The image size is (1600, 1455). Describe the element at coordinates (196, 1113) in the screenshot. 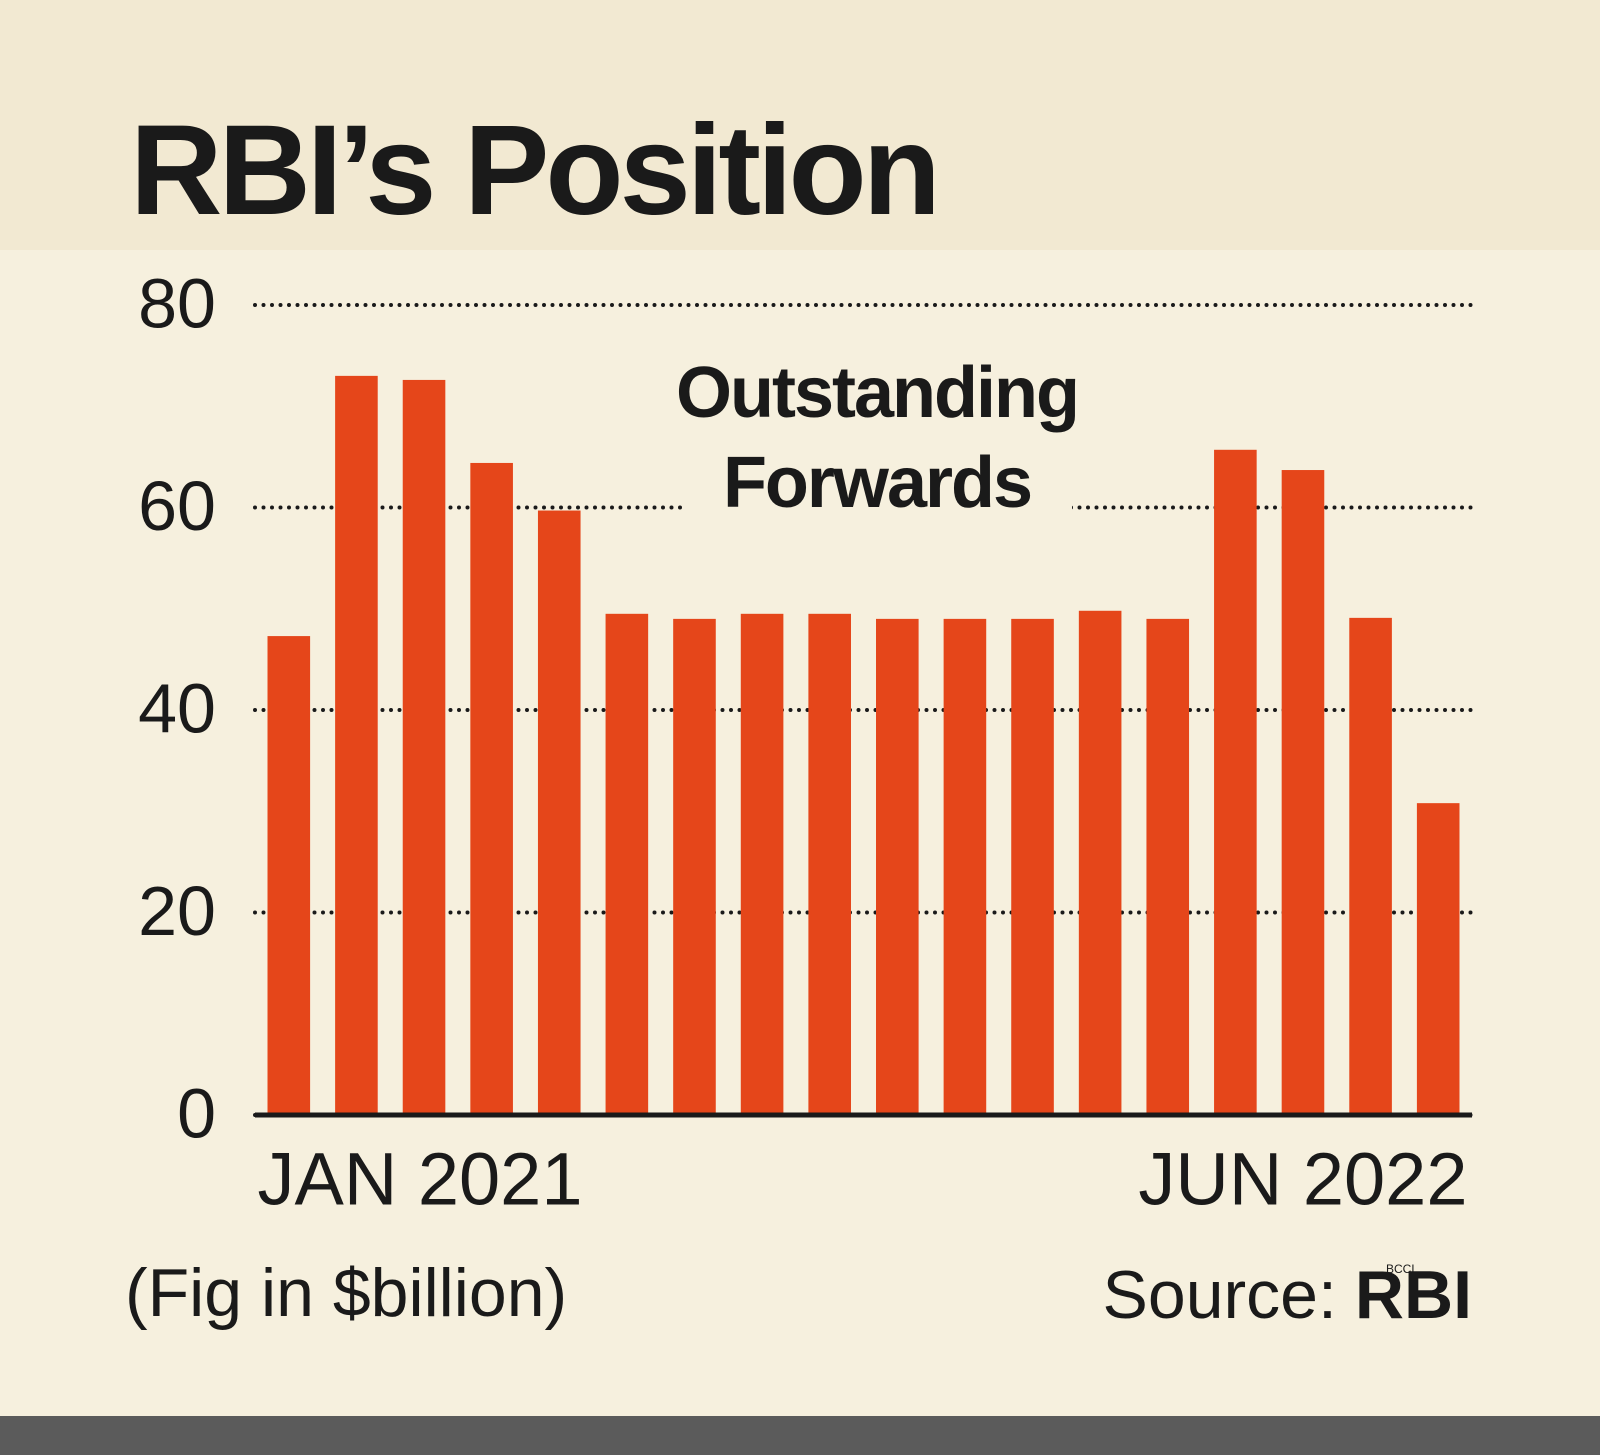

I see `y-tick-label: 0` at that location.